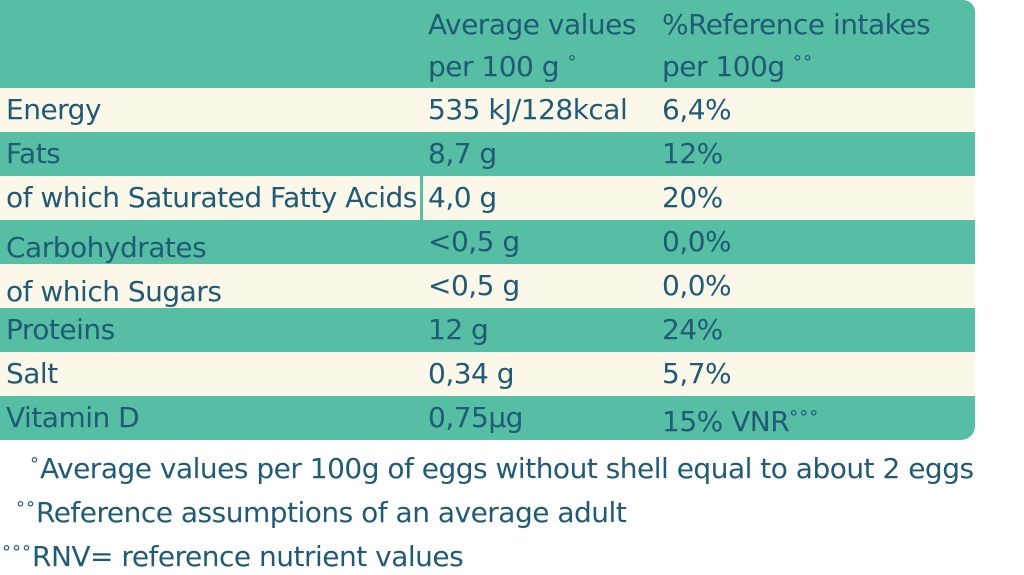 The width and height of the screenshot is (1024, 575). Describe the element at coordinates (106, 247) in the screenshot. I see `row-label: Carbohydrates` at that location.